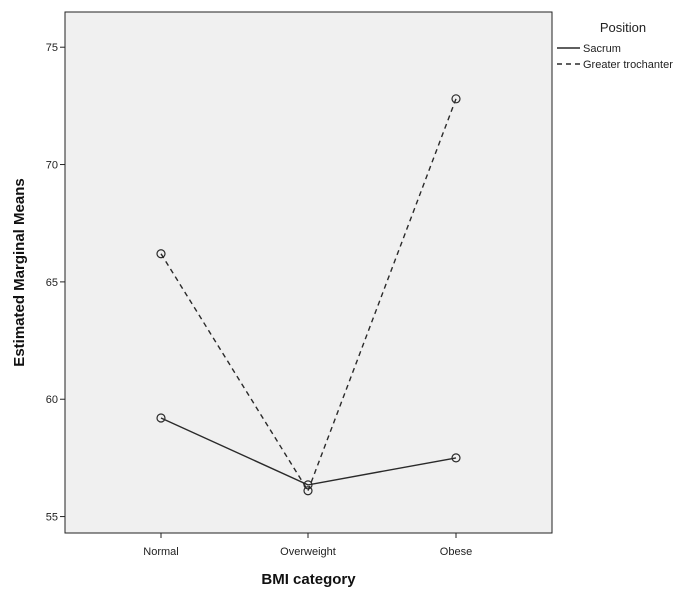 This screenshot has width=690, height=594. I want to click on x-tick-label: Normal, so click(160, 552).